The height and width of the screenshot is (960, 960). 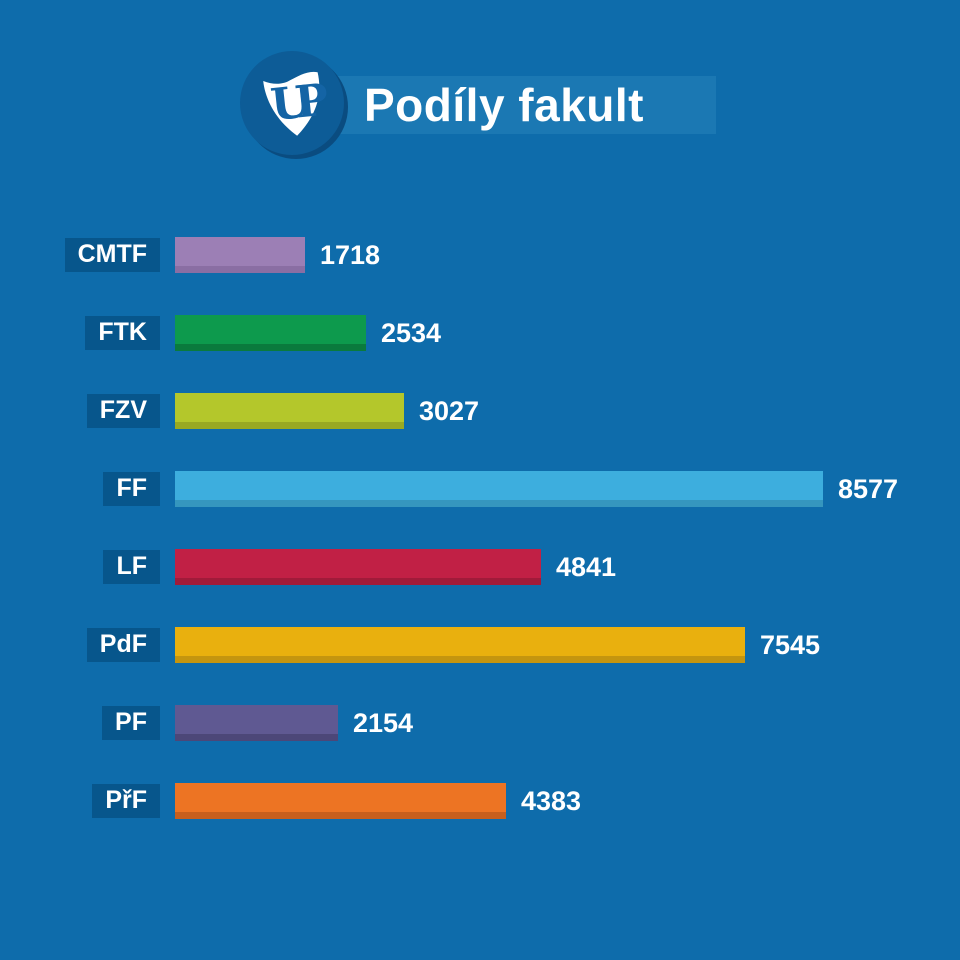 What do you see at coordinates (790, 644) in the screenshot?
I see `value-label: 7545` at bounding box center [790, 644].